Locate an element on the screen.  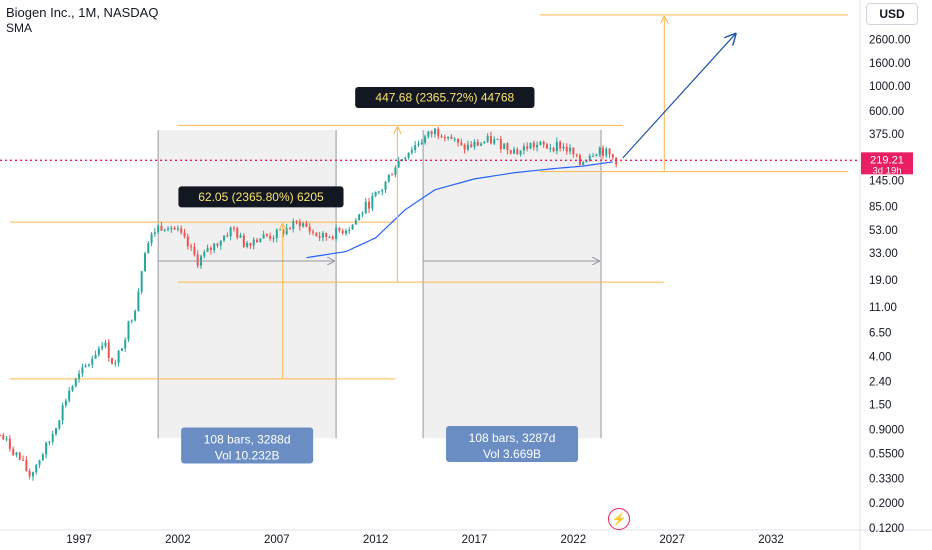
indicator-label: SMA is located at coordinates (19, 28).